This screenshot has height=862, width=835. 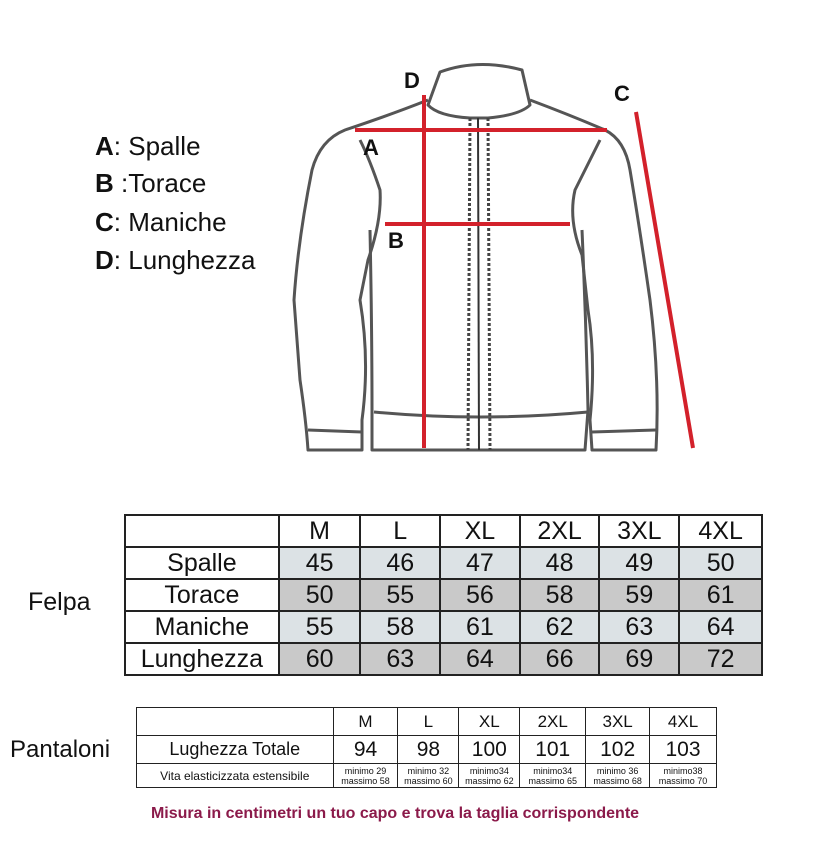 I want to click on value-cell: 62, so click(x=559, y=627).